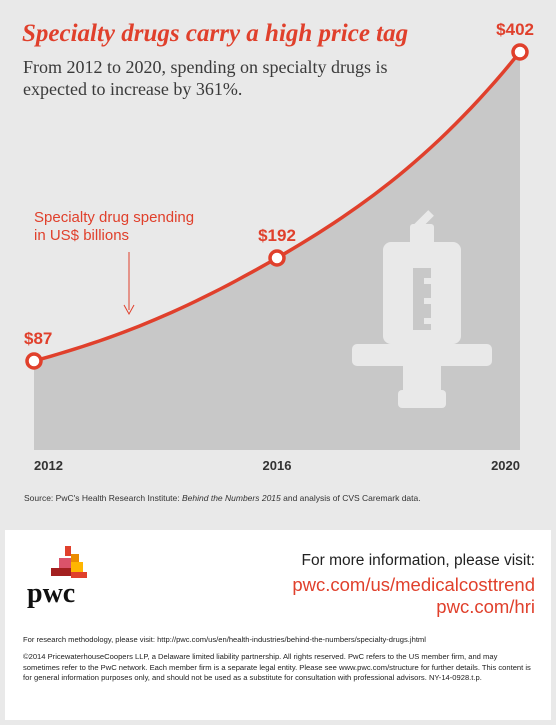 This screenshot has height=725, width=556. Describe the element at coordinates (51, 593) in the screenshot. I see `logo-text: pwc` at that location.